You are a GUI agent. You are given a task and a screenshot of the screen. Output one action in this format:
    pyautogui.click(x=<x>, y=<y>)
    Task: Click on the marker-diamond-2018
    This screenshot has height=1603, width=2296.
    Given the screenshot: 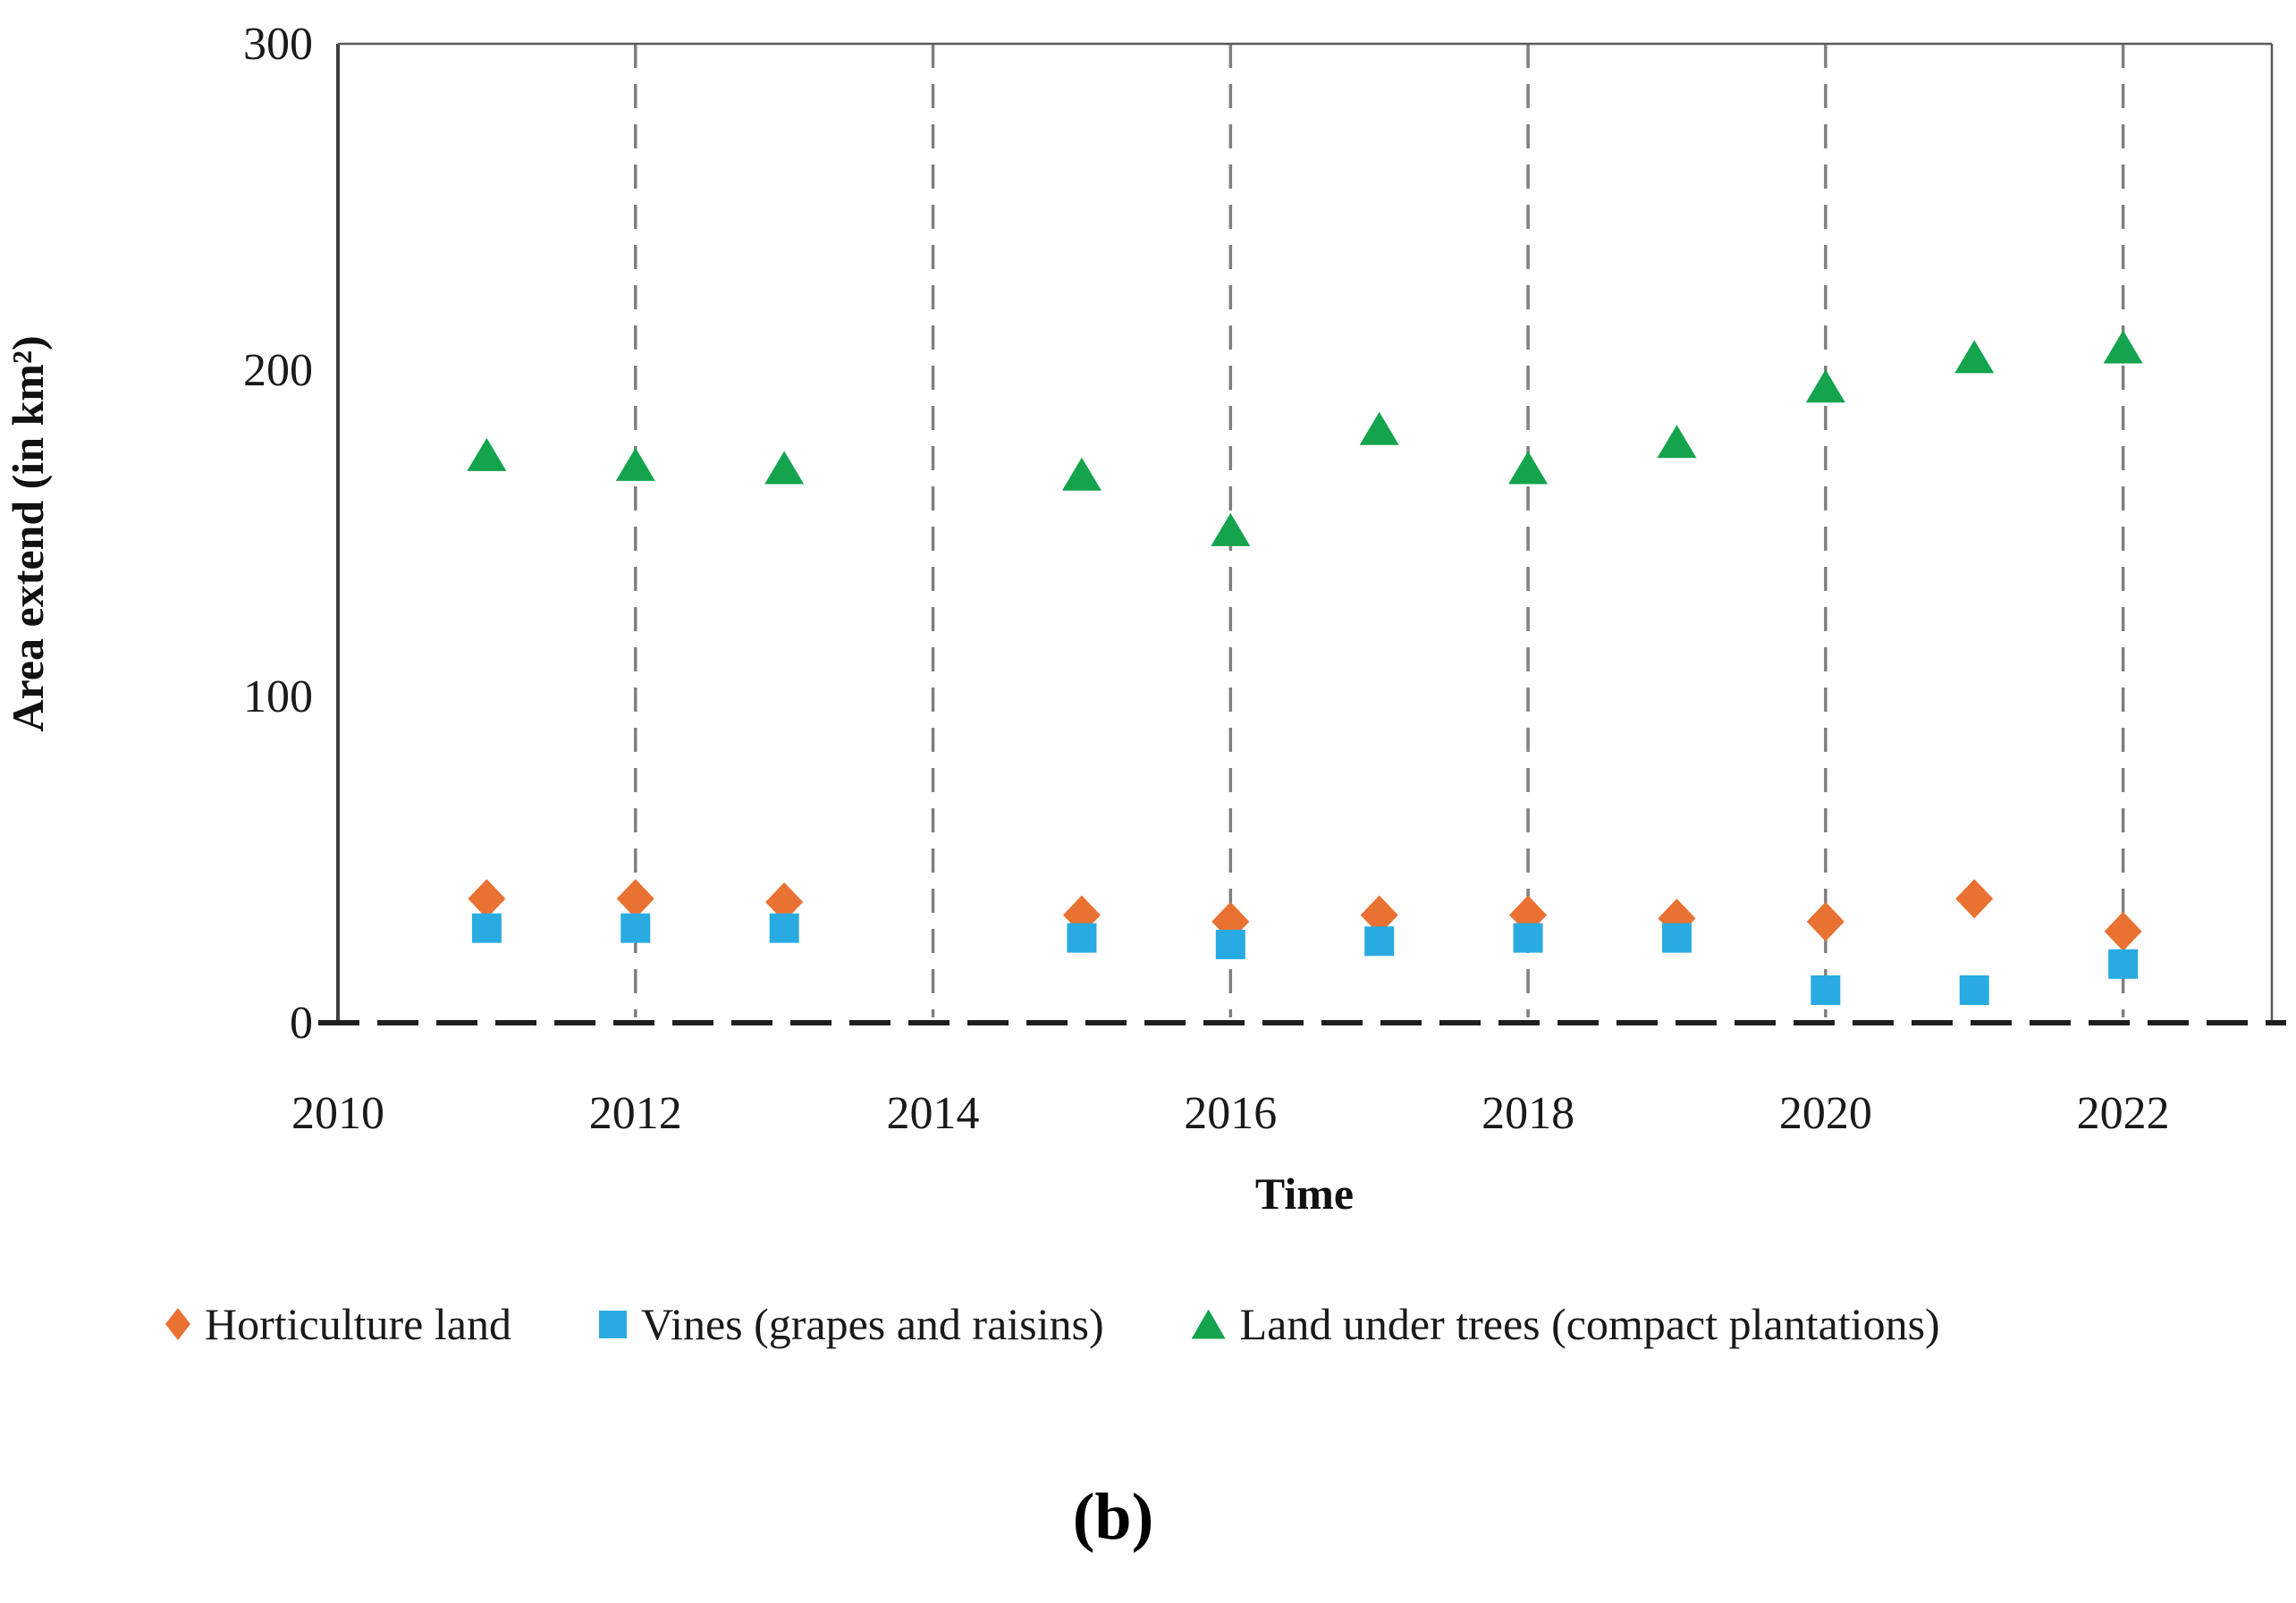 What is the action you would take?
    pyautogui.click(x=1528, y=915)
    